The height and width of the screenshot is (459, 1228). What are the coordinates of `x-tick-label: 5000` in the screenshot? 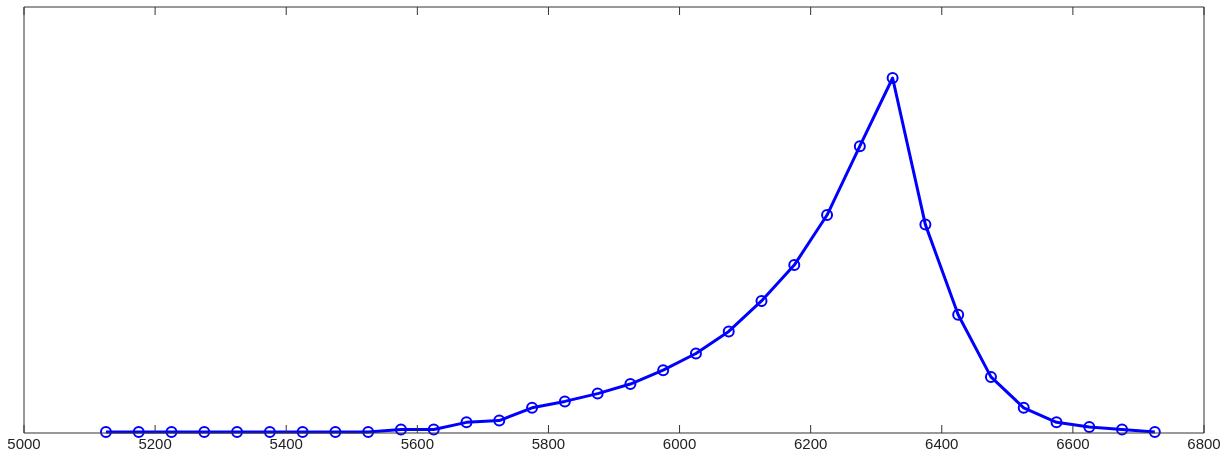 It's located at (24, 444).